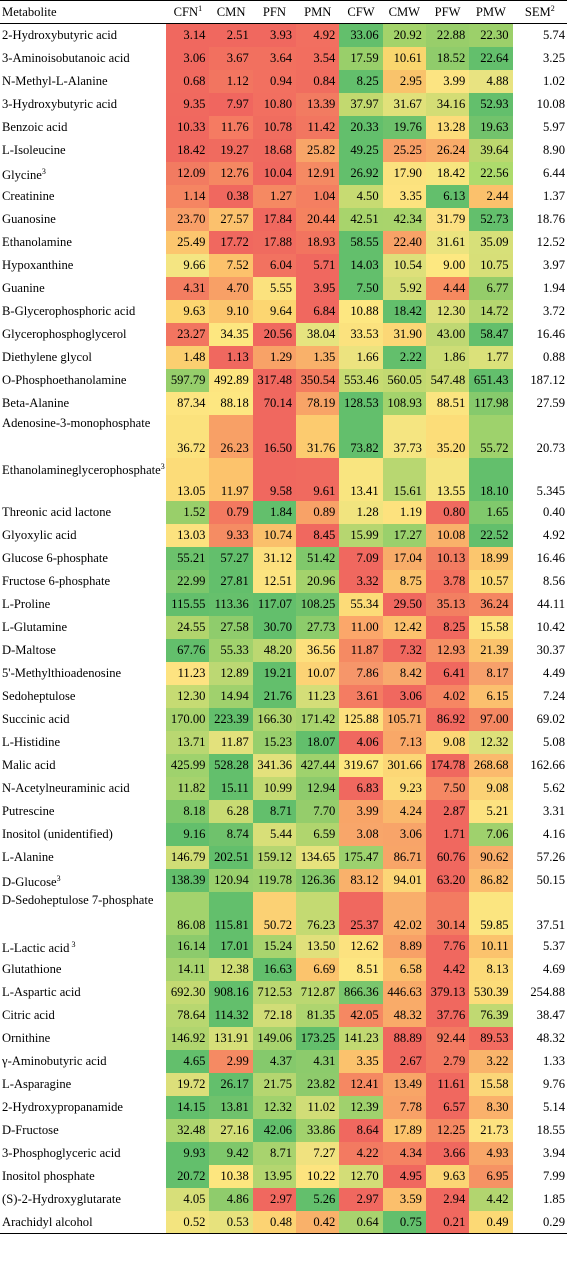 The image size is (567, 1288). I want to click on value-cell-cfw: 17.59, so click(361, 58).